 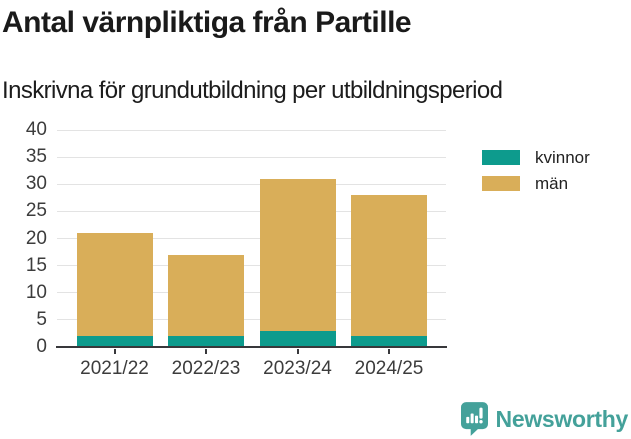 What do you see at coordinates (36, 265) in the screenshot?
I see `y-axis-label: 15` at bounding box center [36, 265].